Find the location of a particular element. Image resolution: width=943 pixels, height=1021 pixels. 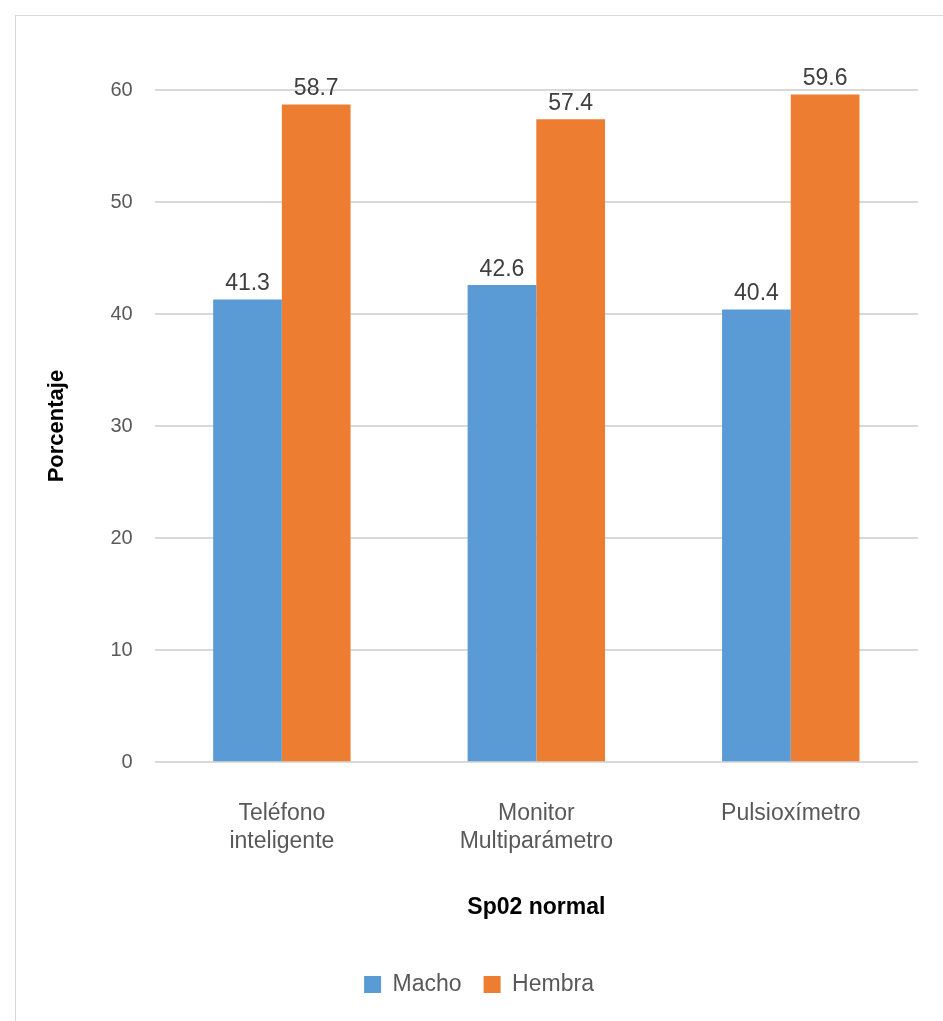

y-tick-label: 20 is located at coordinates (121, 536).